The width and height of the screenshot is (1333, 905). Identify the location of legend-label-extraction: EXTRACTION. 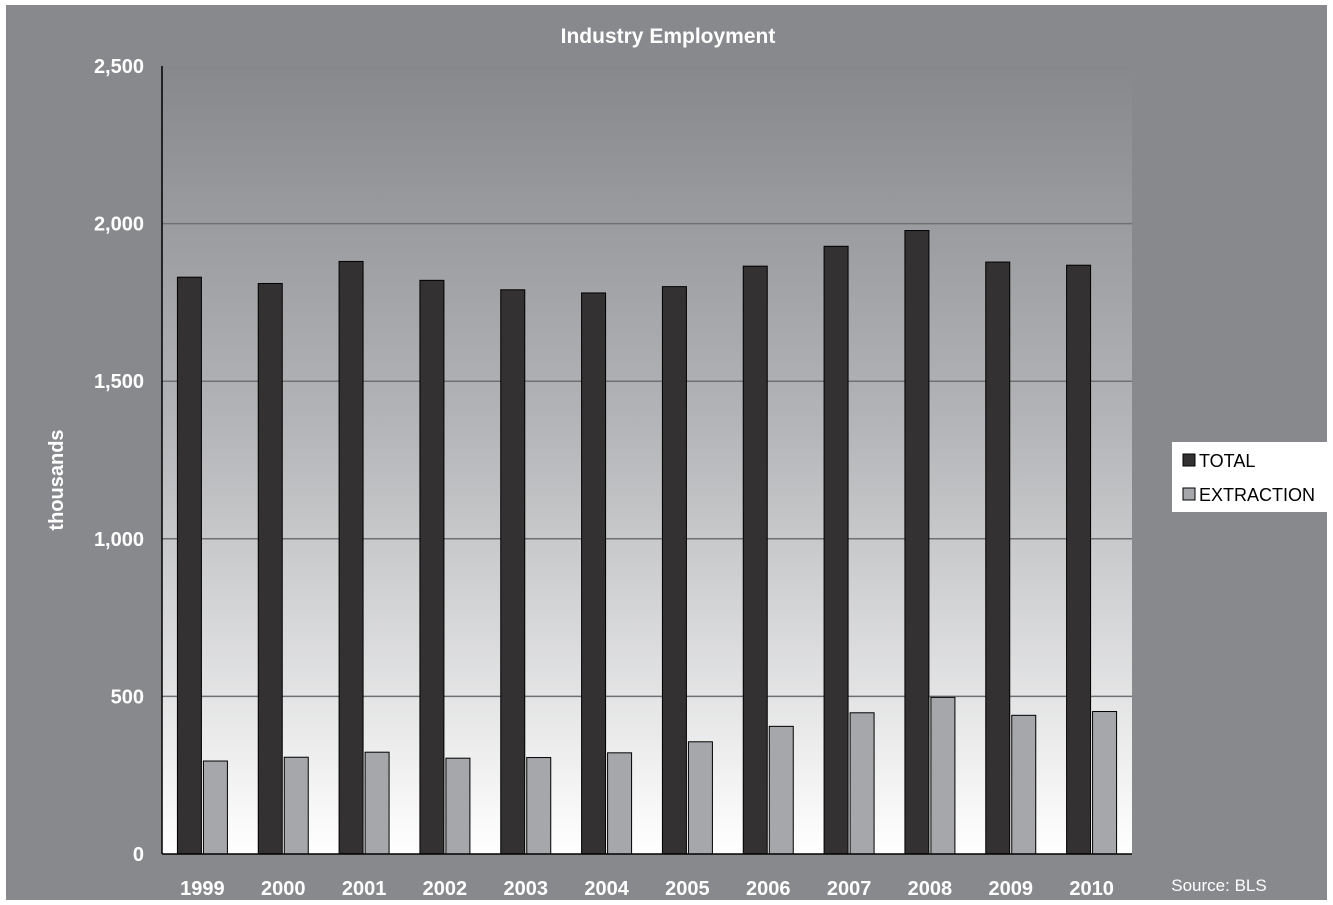
(1257, 495).